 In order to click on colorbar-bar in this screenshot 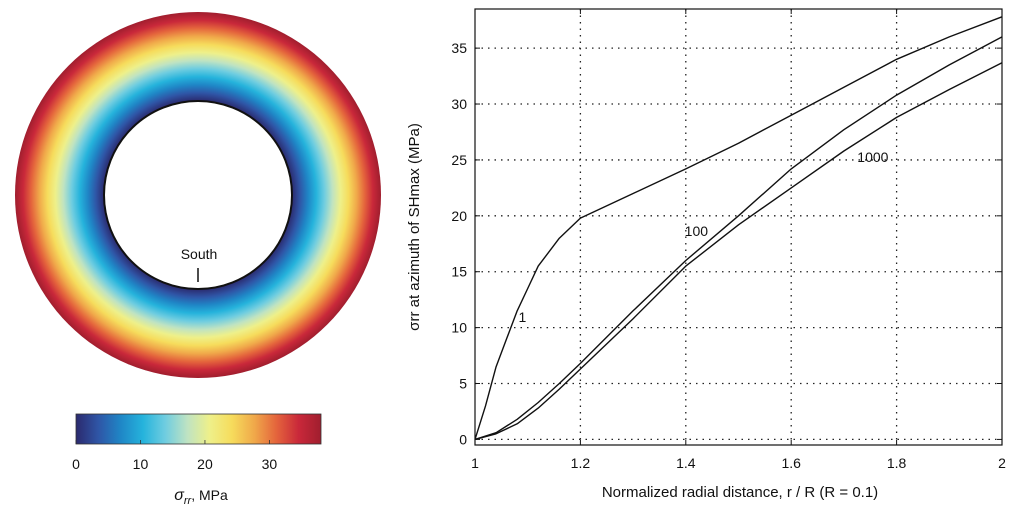, I will do `click(198, 429)`.